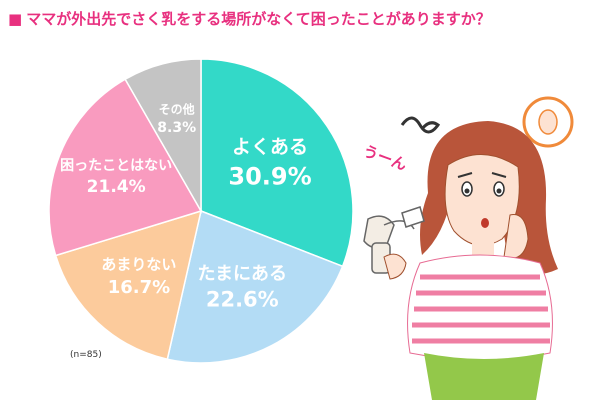 The width and height of the screenshot is (598, 403). What do you see at coordinates (139, 287) in the screenshot?
I see `slice-value-label: 16.7%` at bounding box center [139, 287].